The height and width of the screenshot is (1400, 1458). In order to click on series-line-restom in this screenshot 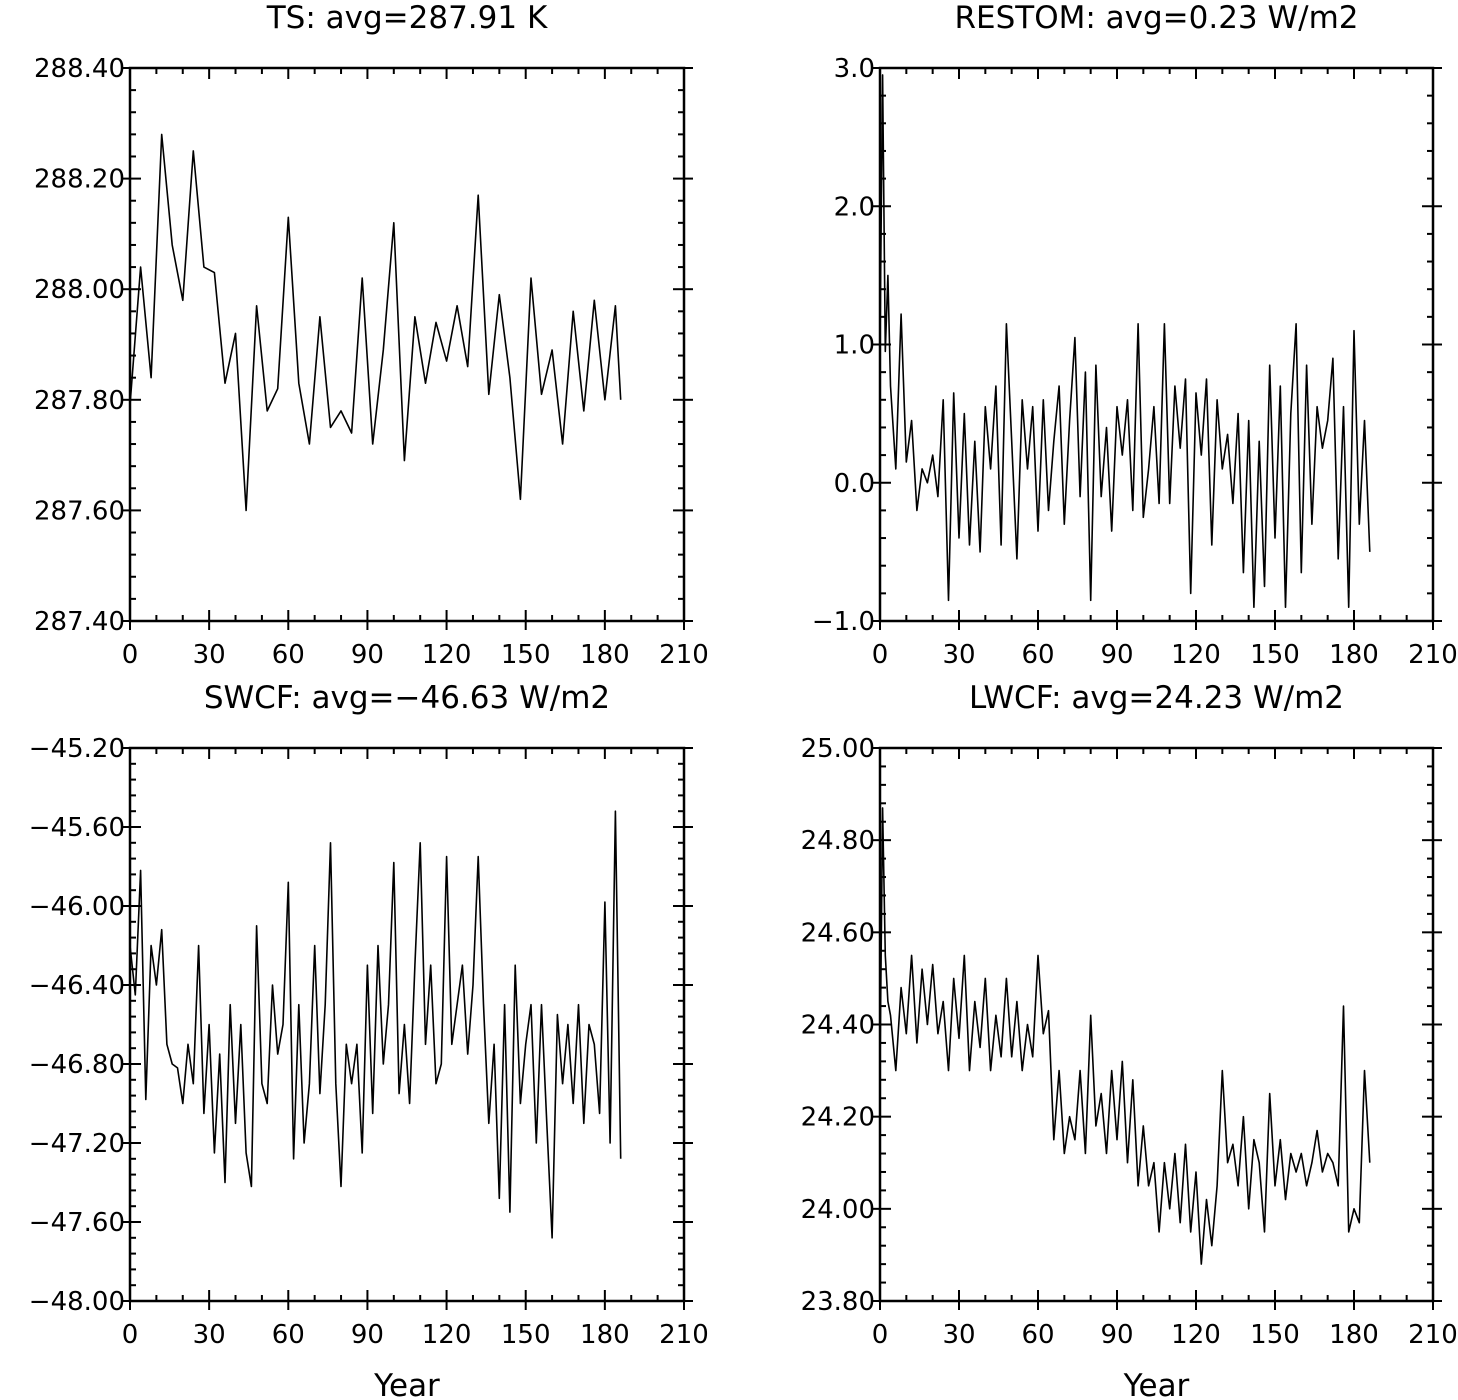, I will do `click(1125, 341)`.